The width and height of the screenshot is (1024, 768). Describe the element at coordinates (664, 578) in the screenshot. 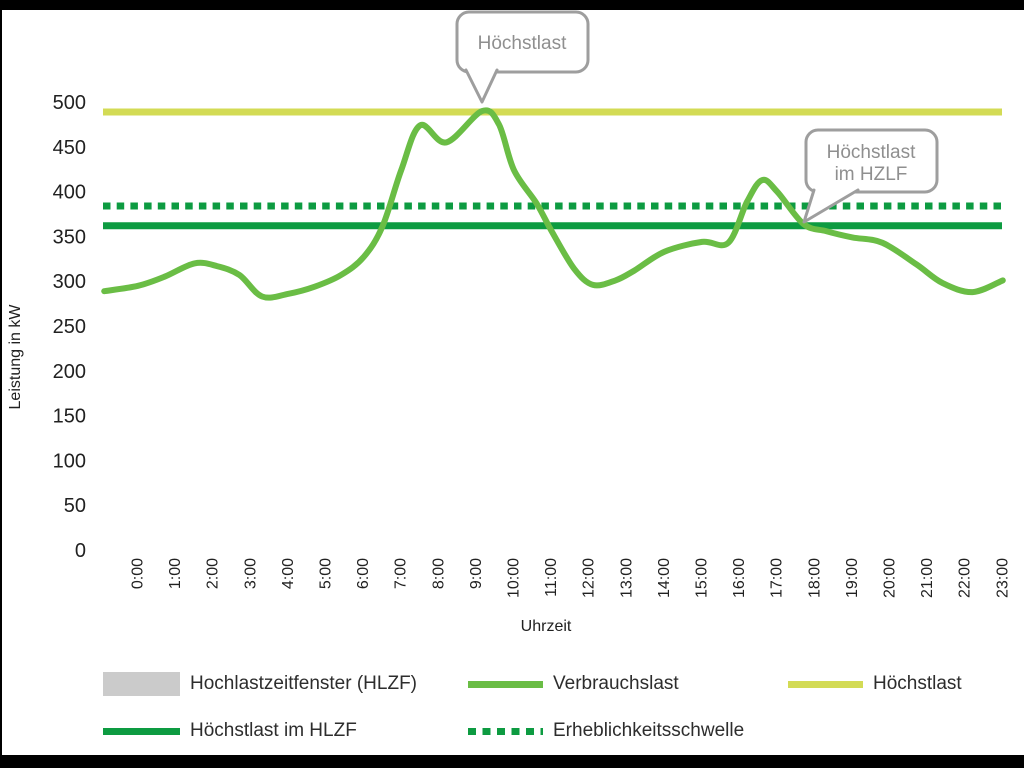

I see `x-tick-label: 14:00` at that location.